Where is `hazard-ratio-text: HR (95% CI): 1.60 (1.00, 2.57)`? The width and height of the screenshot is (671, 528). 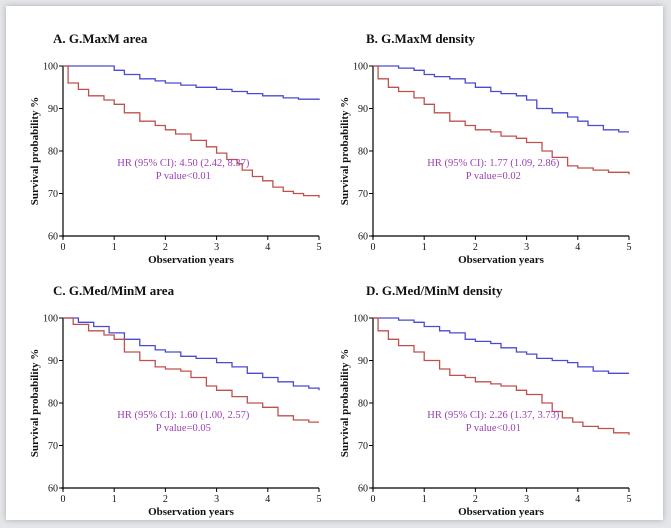 hazard-ratio-text: HR (95% CI): 1.60 (1.00, 2.57) is located at coordinates (183, 415).